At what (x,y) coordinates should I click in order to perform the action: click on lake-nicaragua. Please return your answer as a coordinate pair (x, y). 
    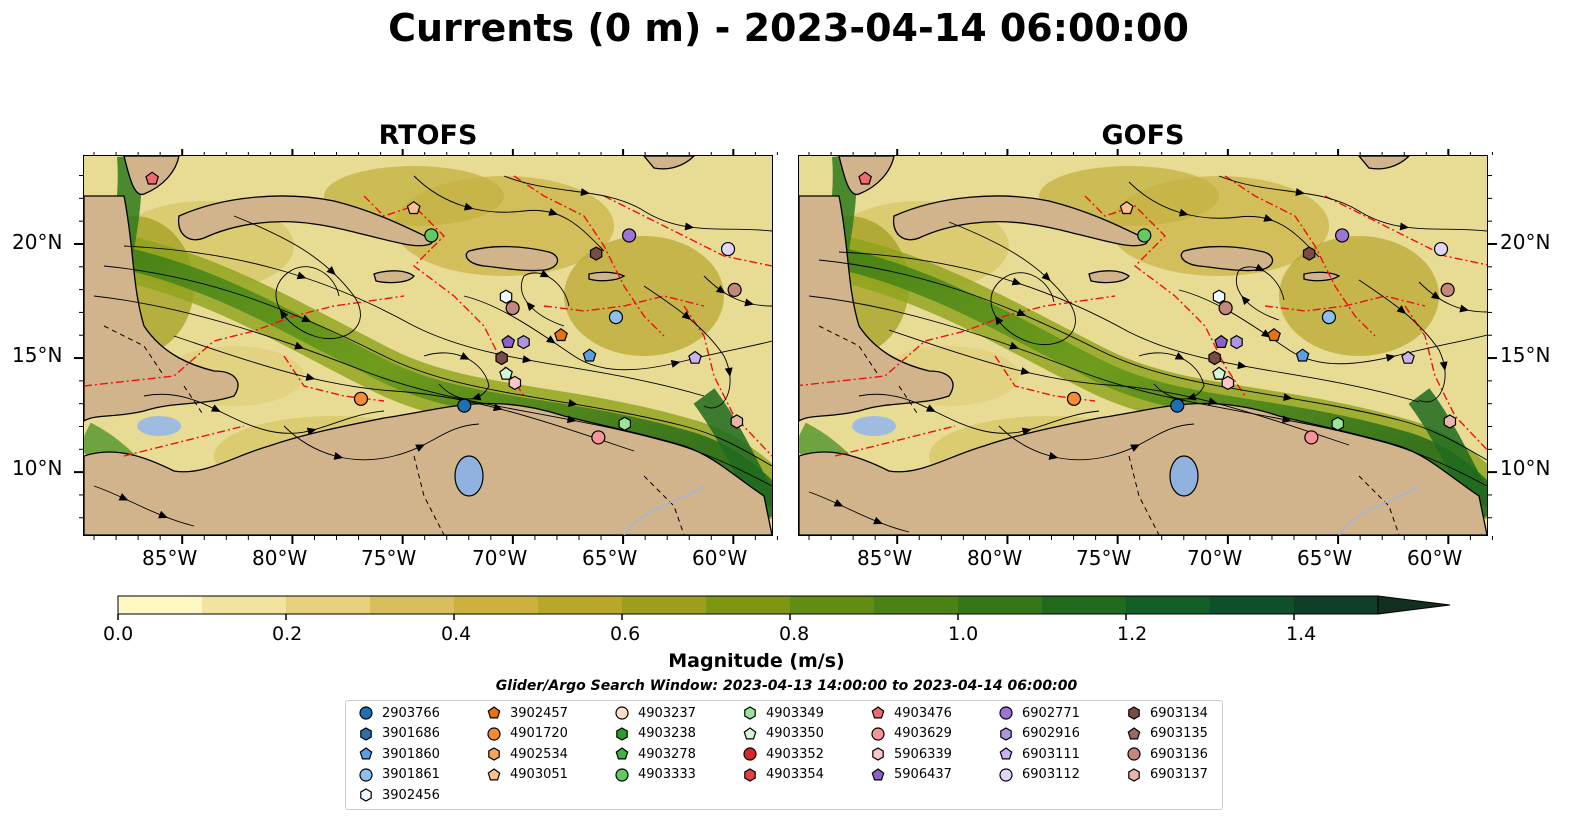
    Looking at the image, I should click on (159, 426).